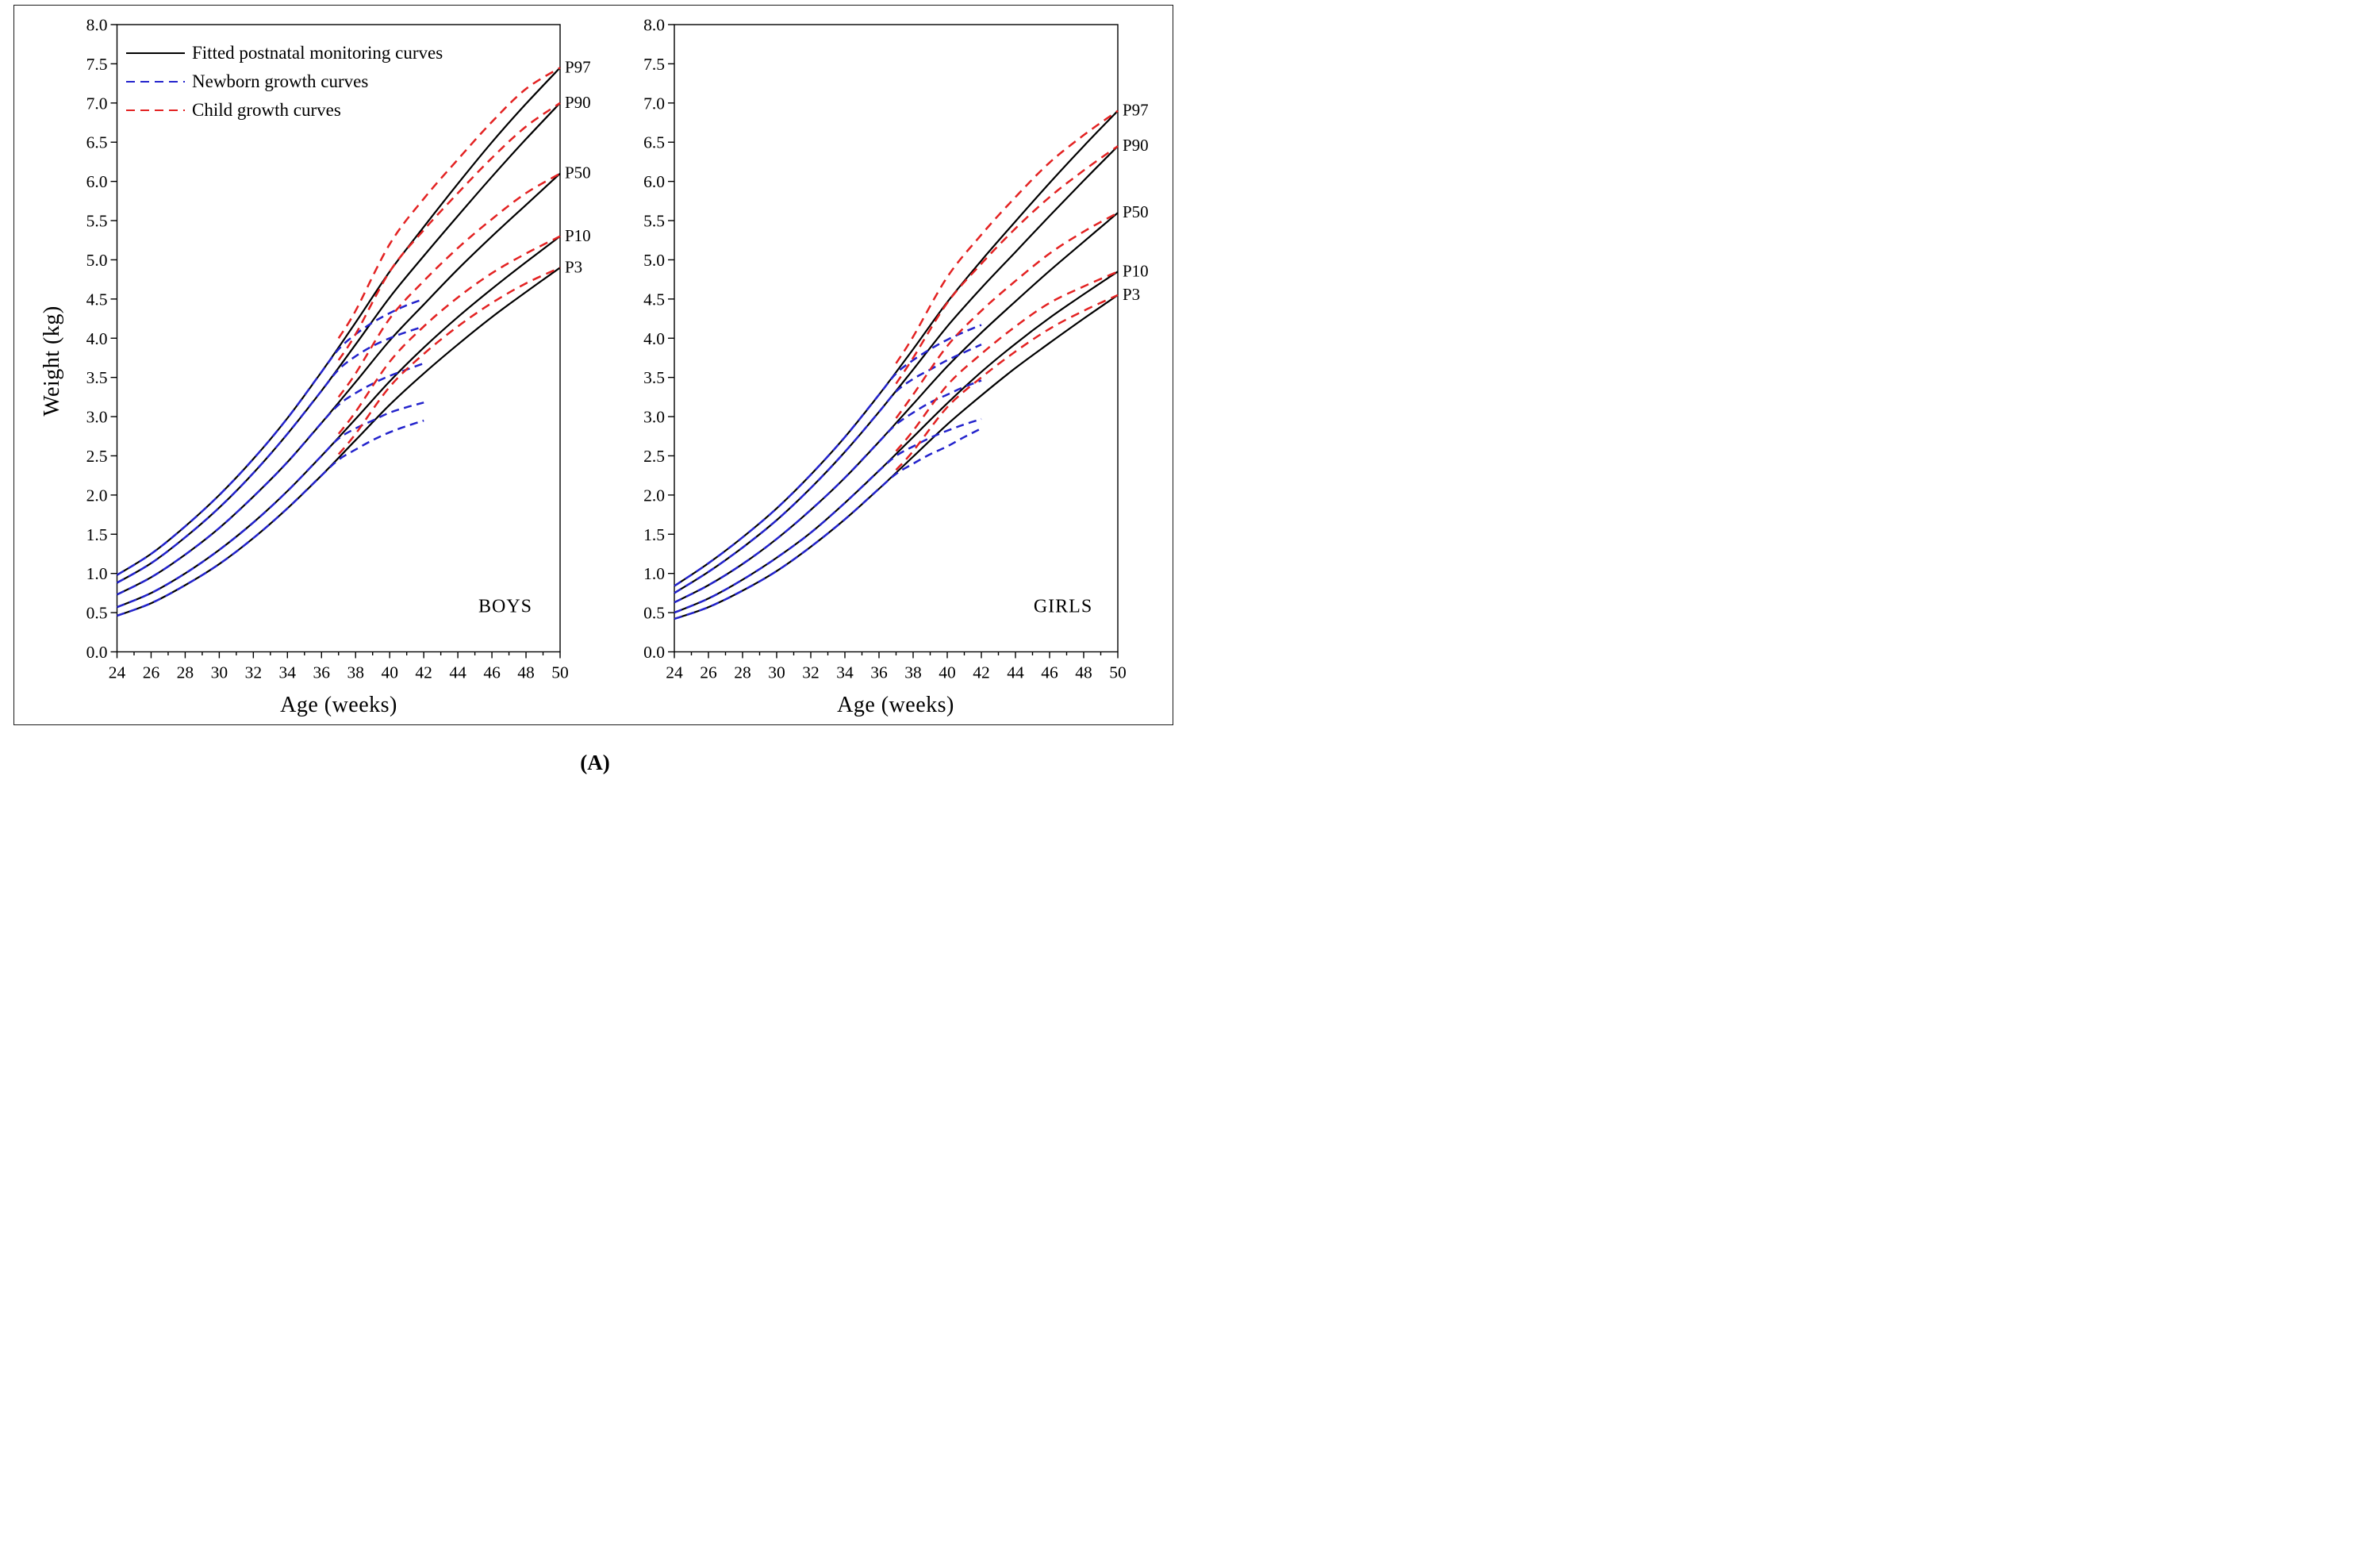  Describe the element at coordinates (654, 104) in the screenshot. I see `y-tick-label: 7.0` at that location.